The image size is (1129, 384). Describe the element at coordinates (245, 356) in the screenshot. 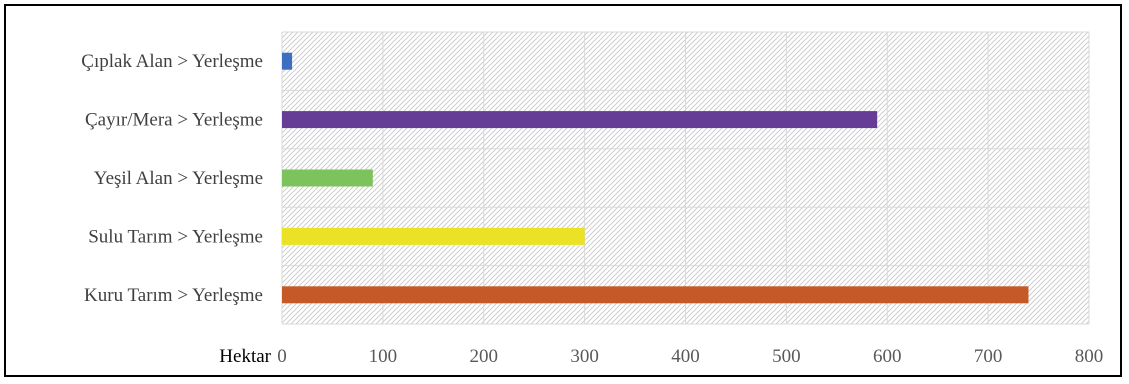

I see `unit-label: Hektar` at that location.